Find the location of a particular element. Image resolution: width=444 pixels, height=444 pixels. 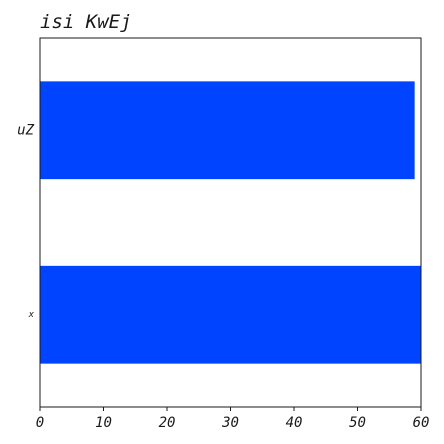

category-label-uZ: uZ is located at coordinates (25, 130).